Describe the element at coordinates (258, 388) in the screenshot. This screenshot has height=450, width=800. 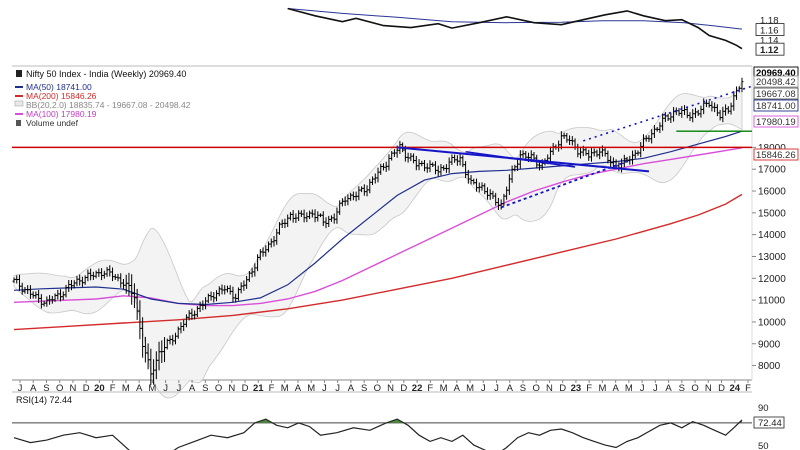
I see `x-tick-label: 21` at that location.